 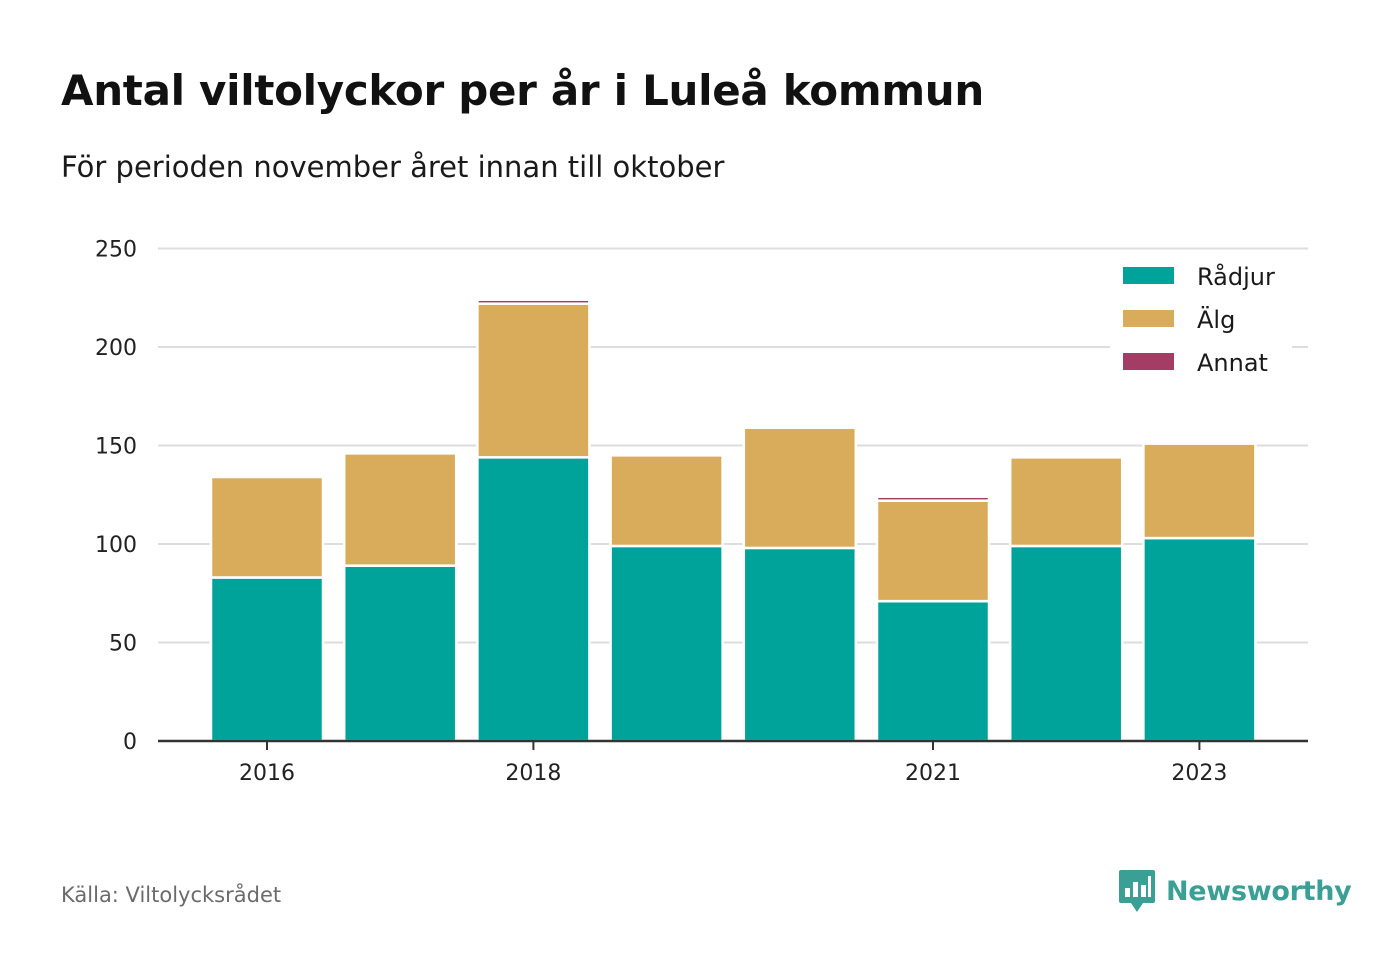 What do you see at coordinates (116, 250) in the screenshot?
I see `y-tick-label: 250` at bounding box center [116, 250].